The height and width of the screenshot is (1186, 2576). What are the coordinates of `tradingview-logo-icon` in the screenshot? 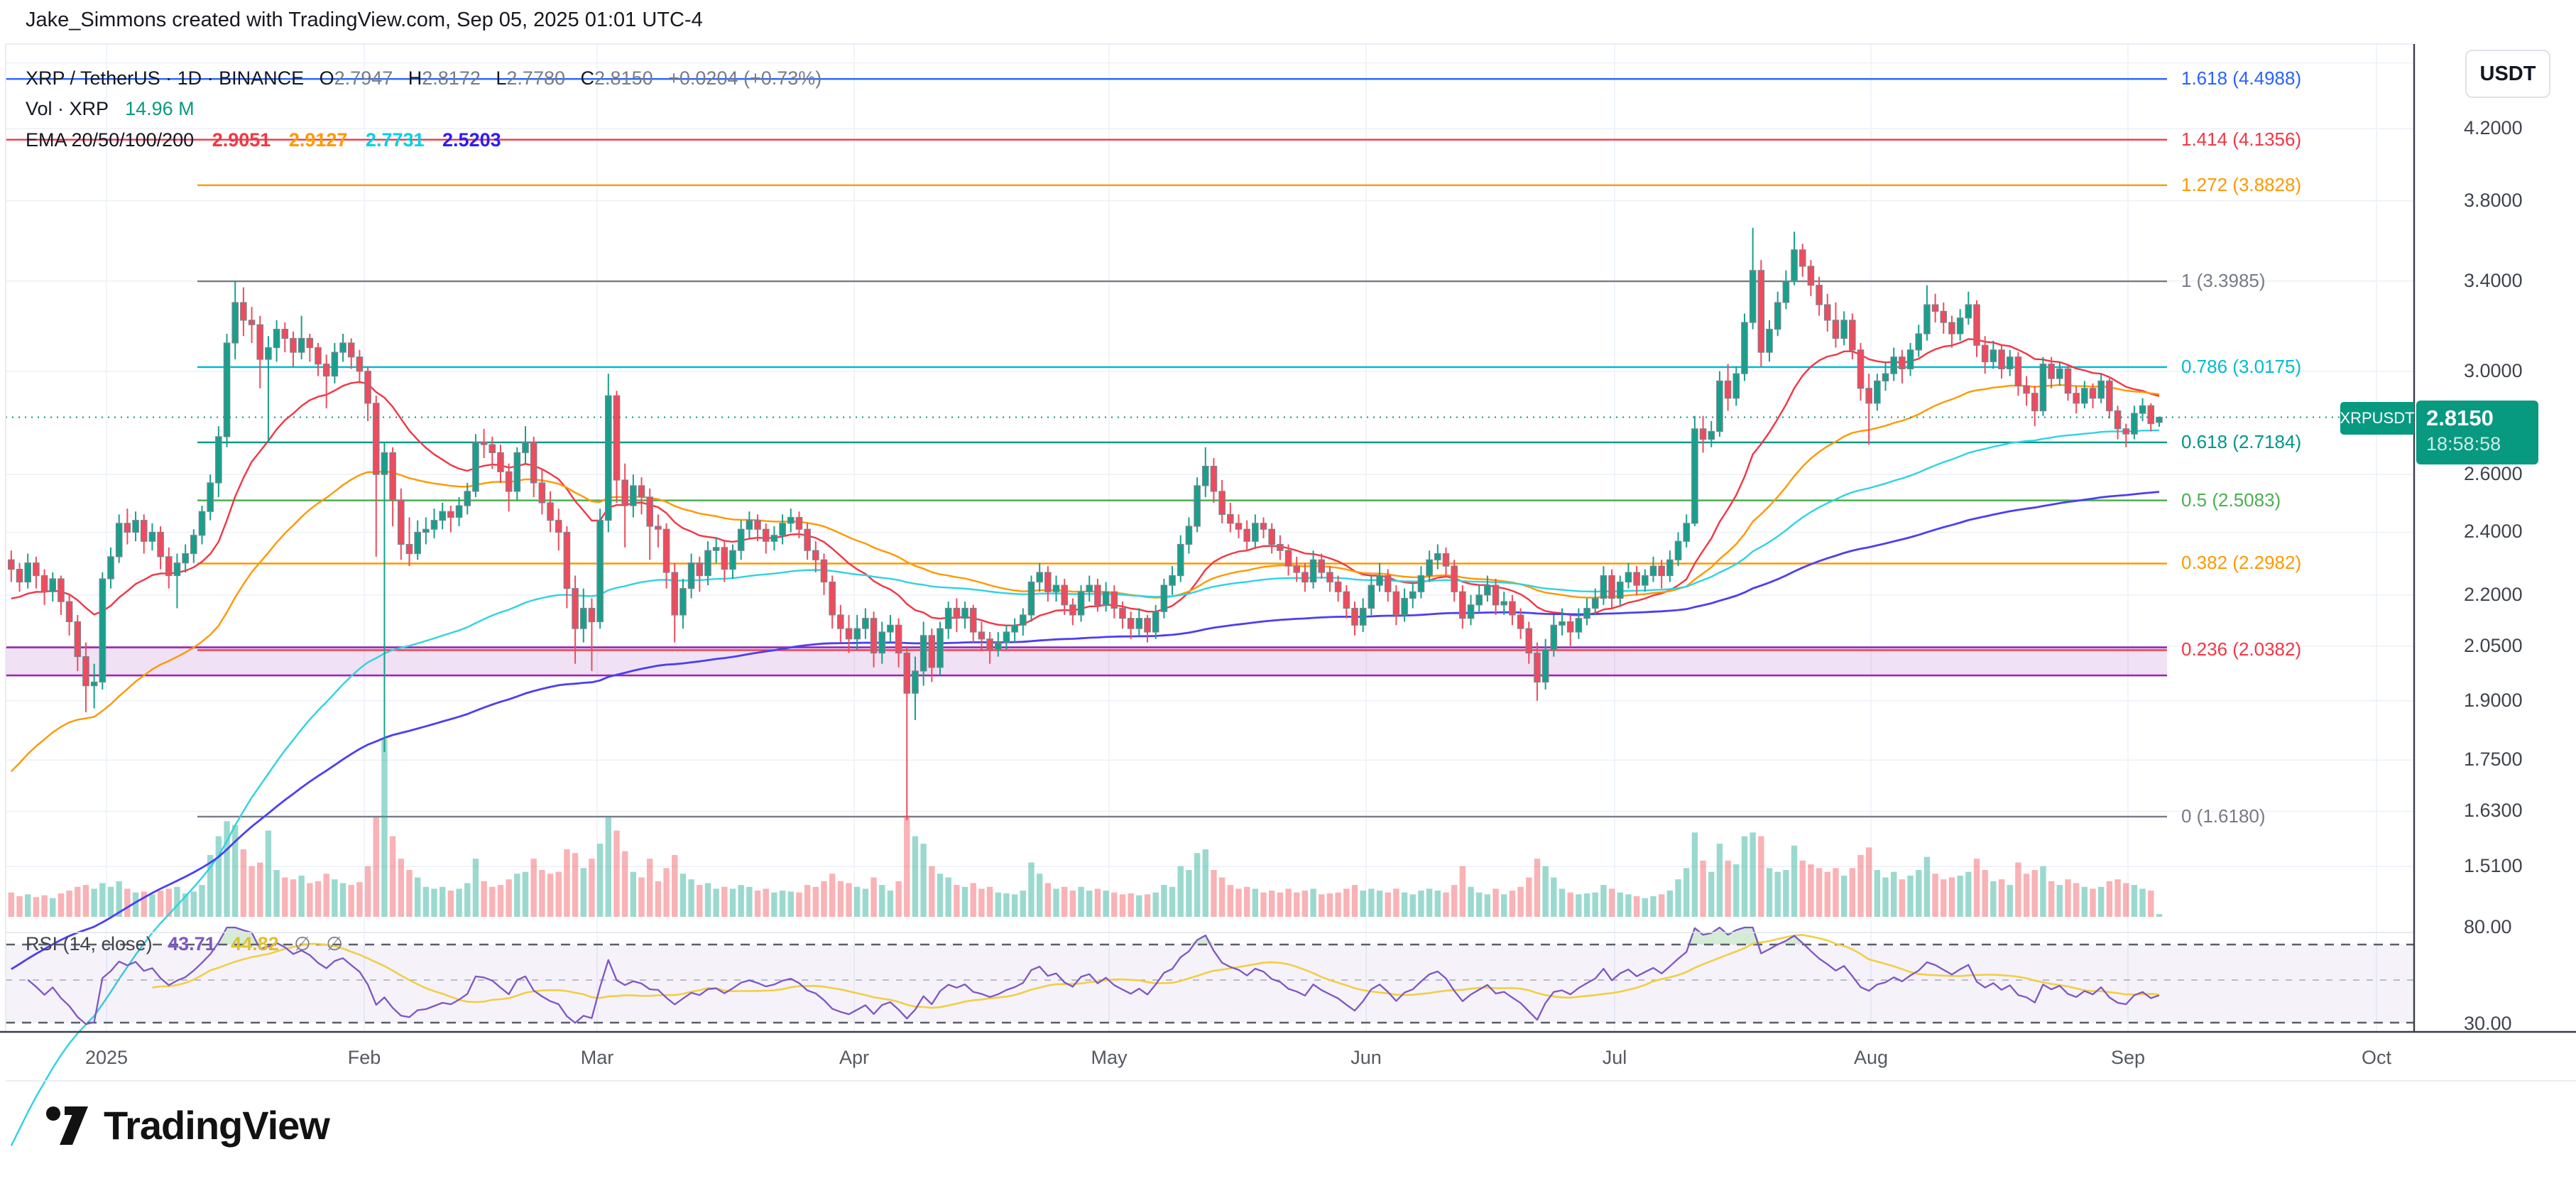 It's located at (67, 1125).